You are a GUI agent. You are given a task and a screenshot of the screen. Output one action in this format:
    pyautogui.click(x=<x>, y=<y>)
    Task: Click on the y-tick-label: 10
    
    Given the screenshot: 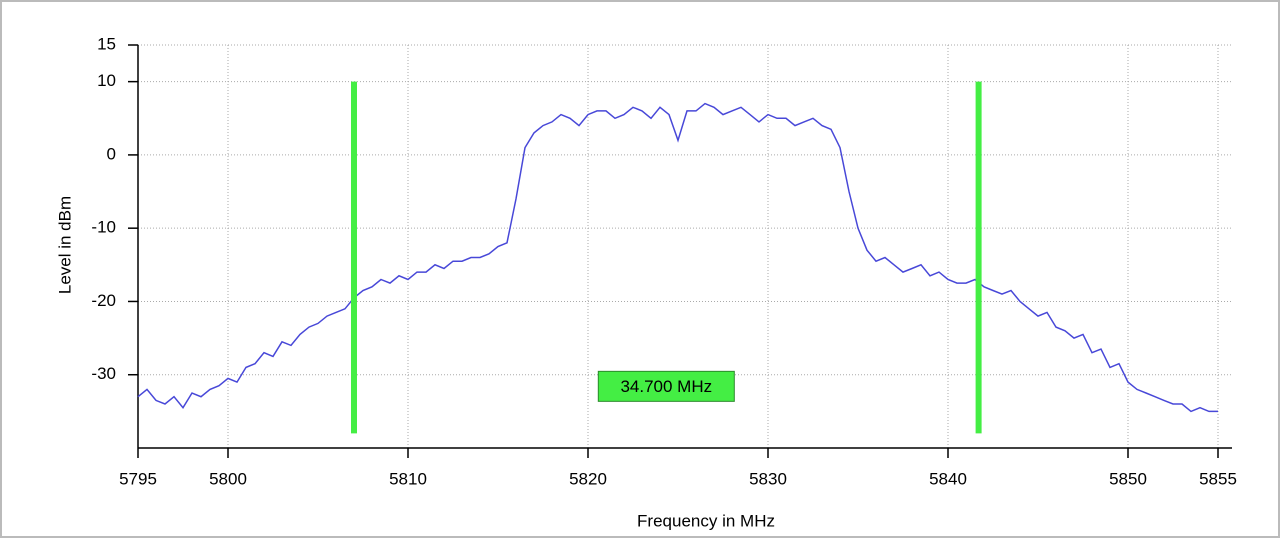 What is the action you would take?
    pyautogui.click(x=106, y=80)
    